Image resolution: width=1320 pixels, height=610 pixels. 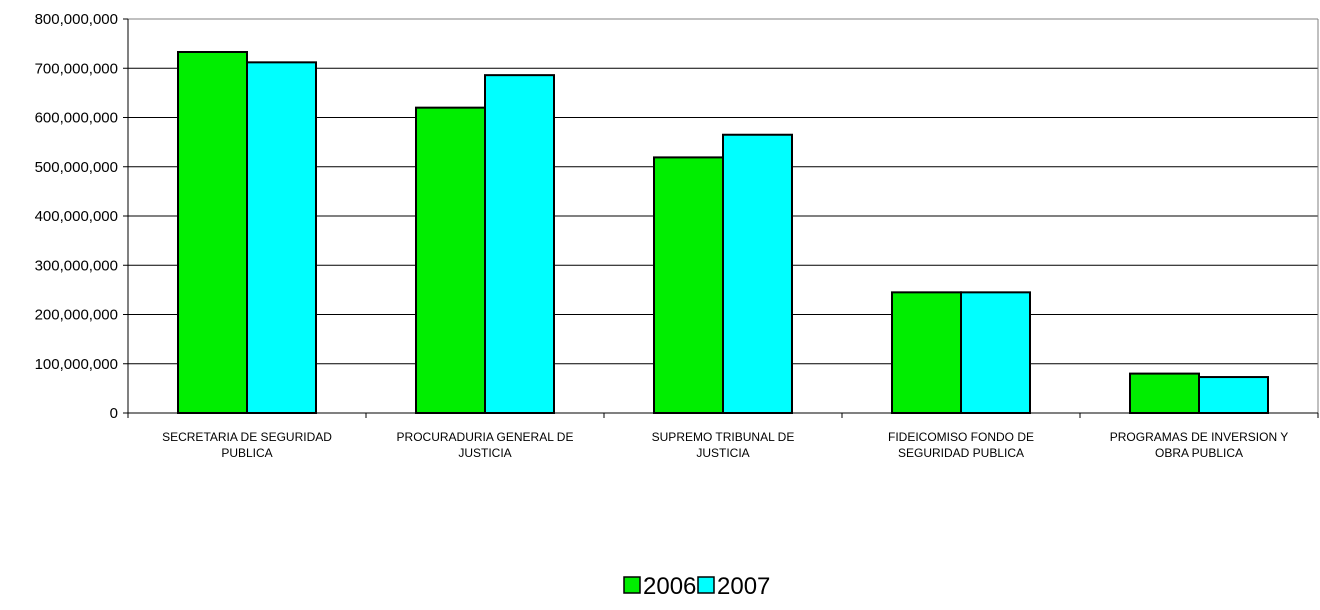 I want to click on x-category-label-line: FIDEICOMISO FONDO DE, so click(x=961, y=437).